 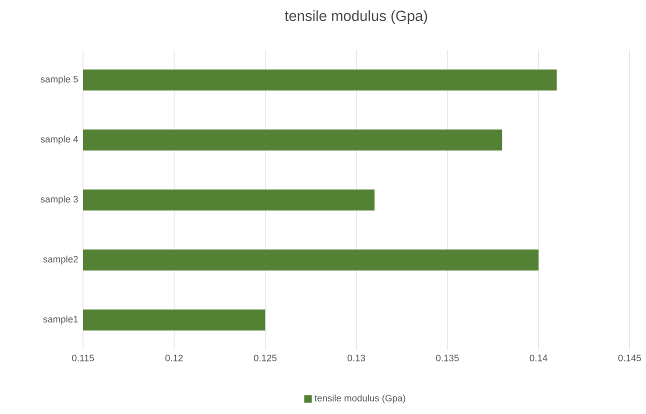 What do you see at coordinates (59, 200) in the screenshot?
I see `y-tick-label: sample 3` at bounding box center [59, 200].